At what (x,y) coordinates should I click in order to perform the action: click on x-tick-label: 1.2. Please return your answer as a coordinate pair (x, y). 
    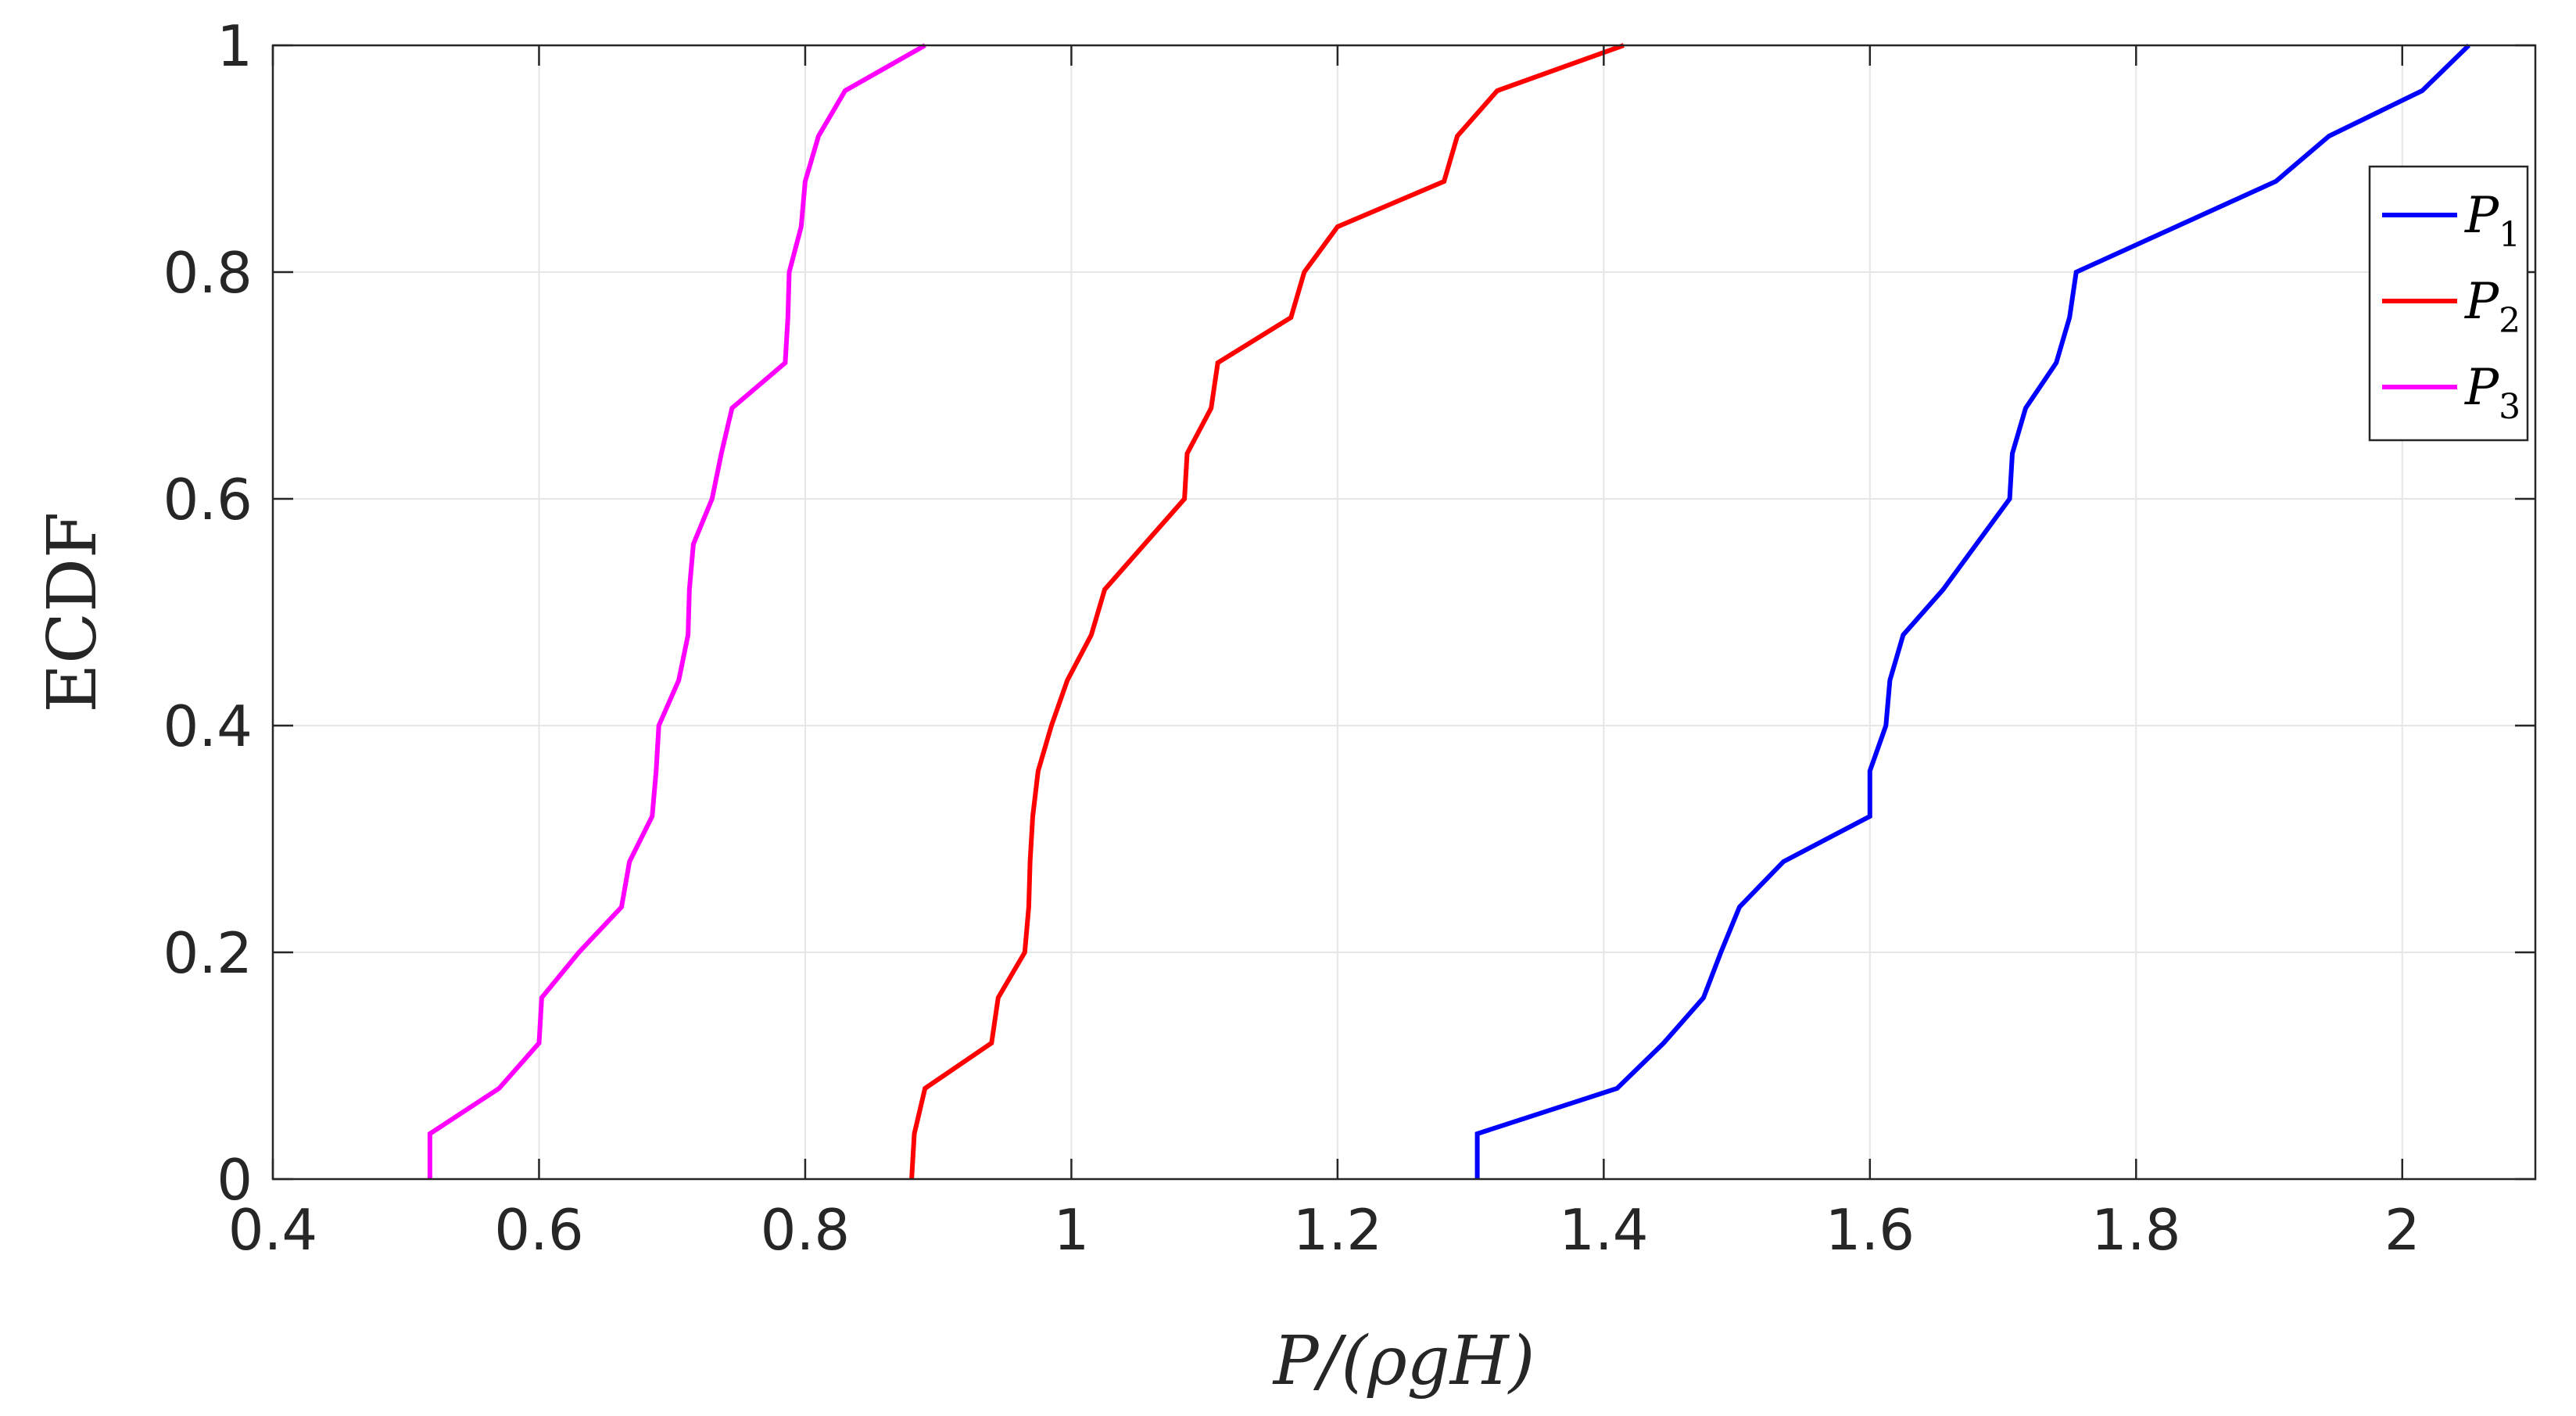
    Looking at the image, I should click on (1338, 1230).